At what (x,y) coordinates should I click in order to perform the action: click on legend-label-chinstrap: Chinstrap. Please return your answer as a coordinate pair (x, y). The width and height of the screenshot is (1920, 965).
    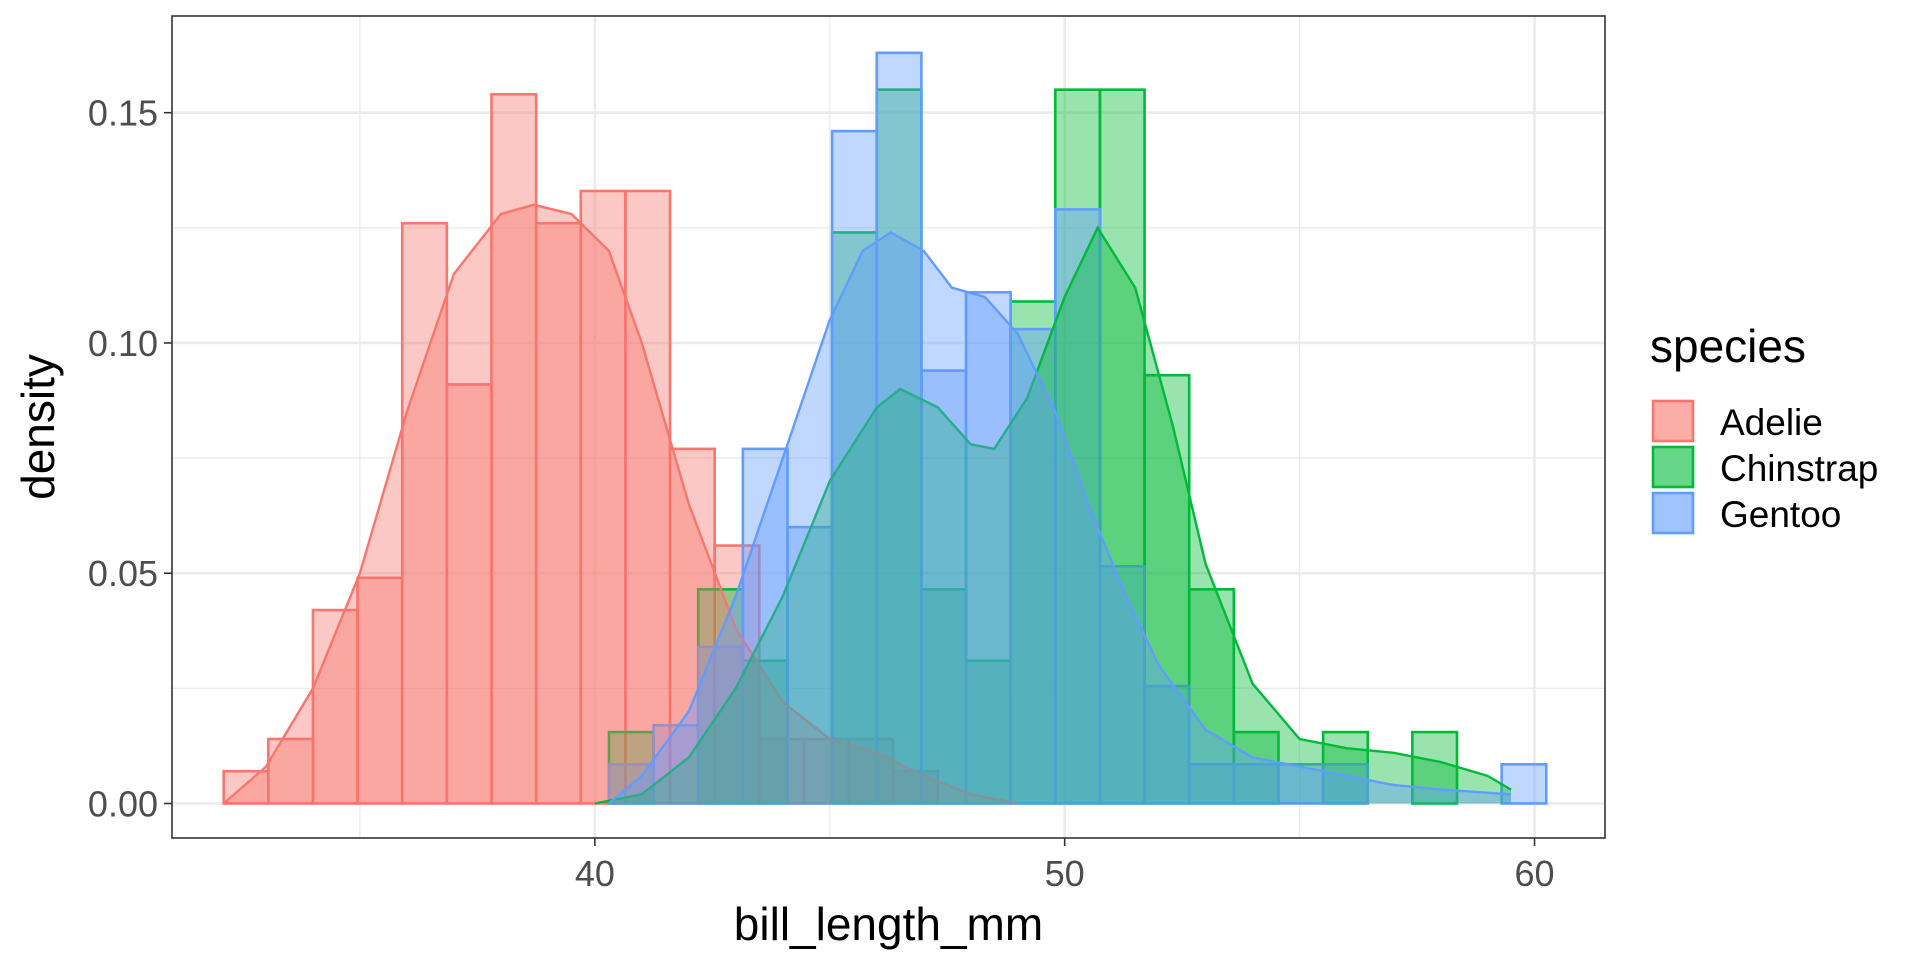
    Looking at the image, I should click on (1799, 468).